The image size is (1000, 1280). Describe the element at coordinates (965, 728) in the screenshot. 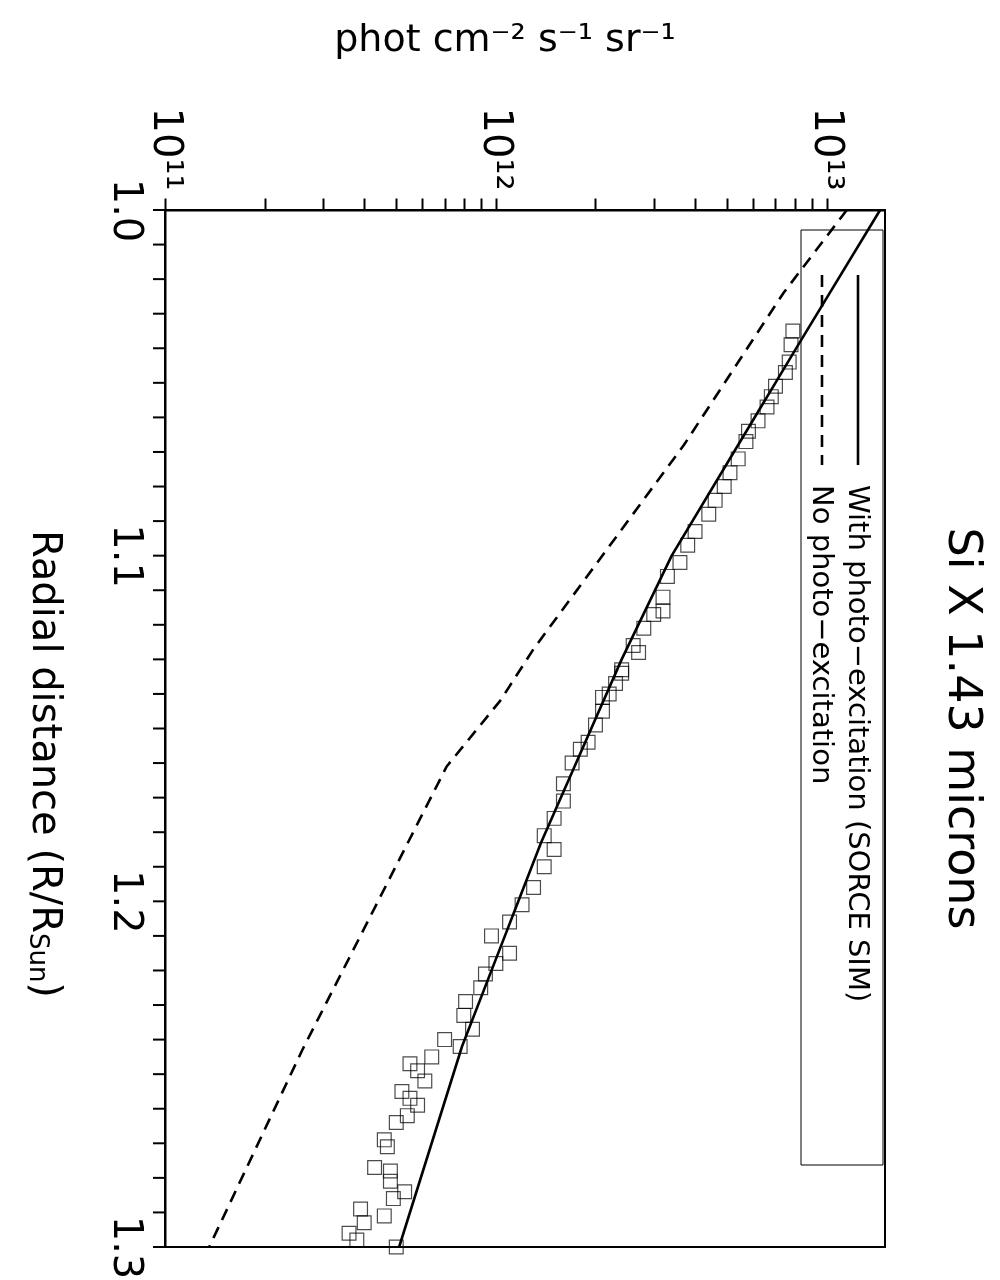

I see `text: Si X 1.43 microns` at that location.